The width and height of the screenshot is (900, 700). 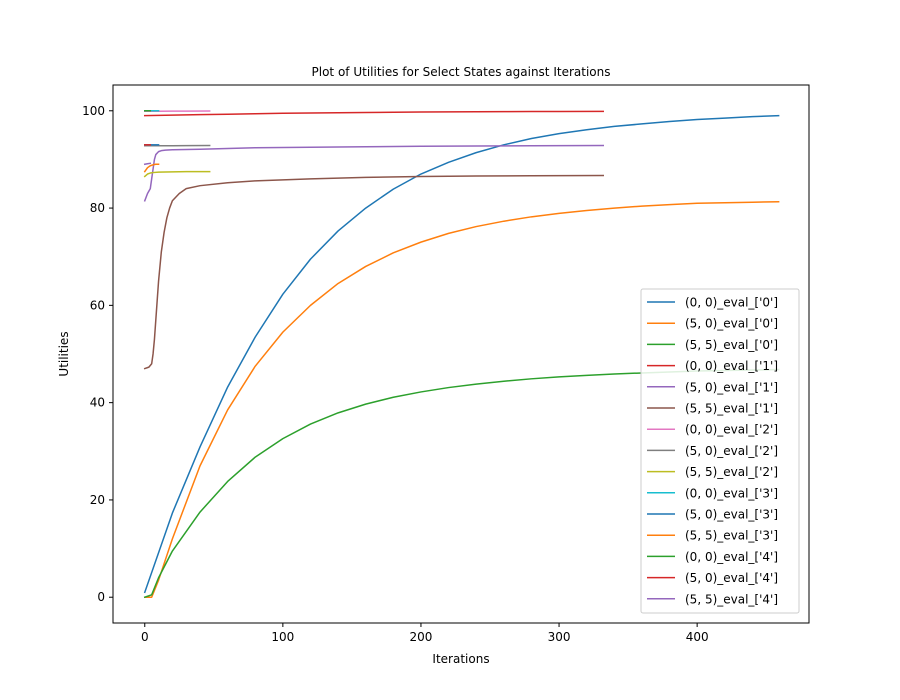 What do you see at coordinates (731, 324) in the screenshot?
I see `legend-label-1: (5, 0)_eval_['0']` at bounding box center [731, 324].